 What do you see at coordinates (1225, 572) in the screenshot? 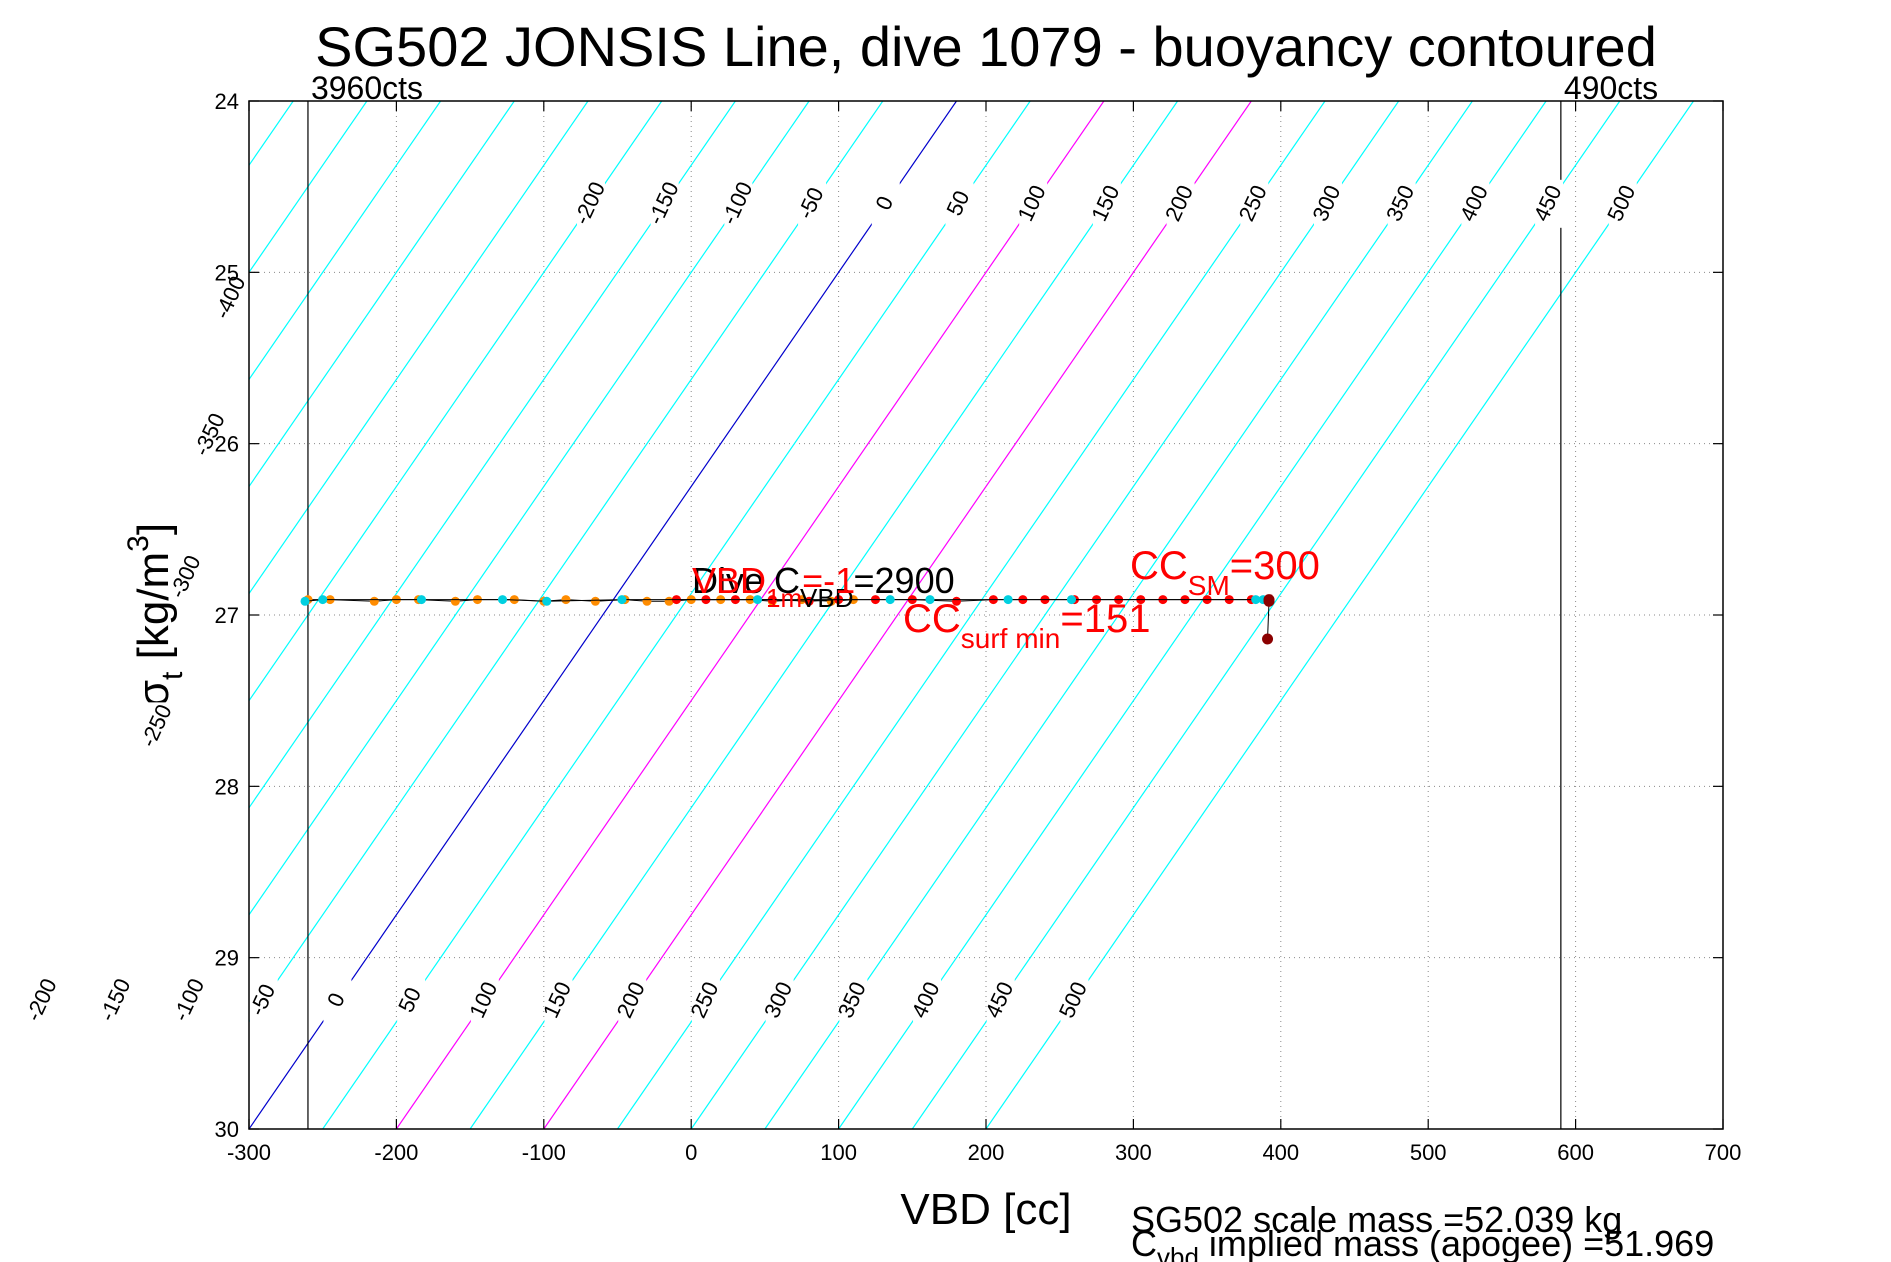
I see `annotation-cc-sm: CCSM=300` at bounding box center [1225, 572].